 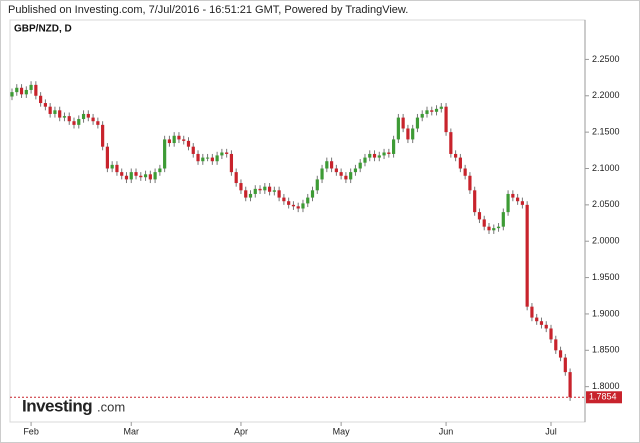 I want to click on logo-suffix: .com, so click(x=111, y=406).